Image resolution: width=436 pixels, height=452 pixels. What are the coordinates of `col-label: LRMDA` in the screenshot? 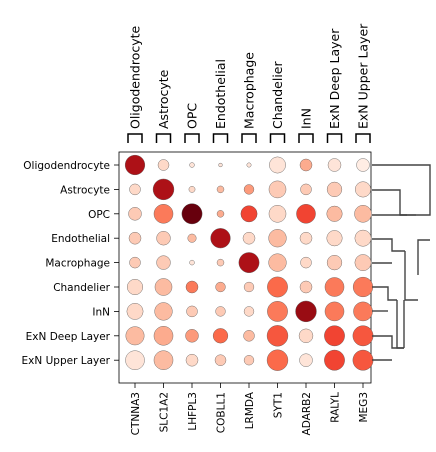 It's located at (250, 410).